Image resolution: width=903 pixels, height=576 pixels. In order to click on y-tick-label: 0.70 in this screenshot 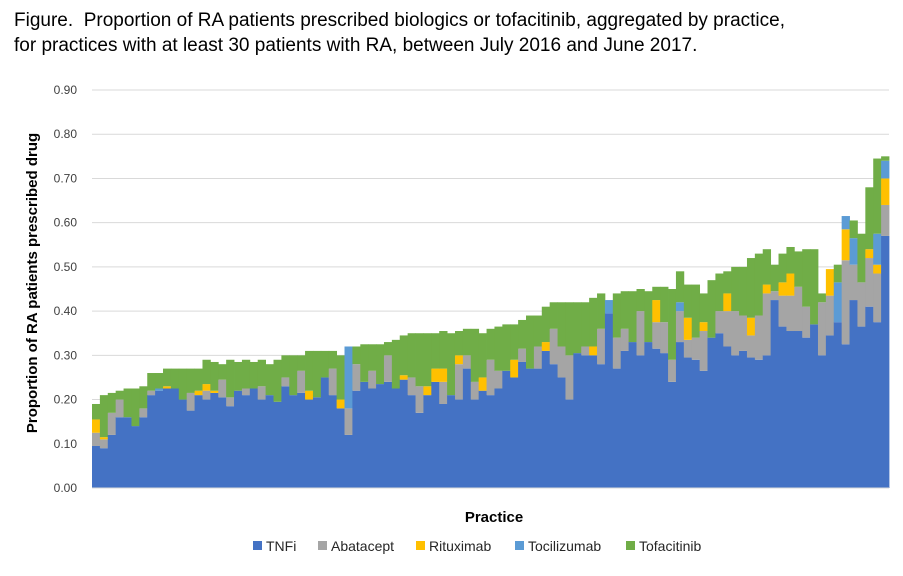, I will do `click(66, 178)`.